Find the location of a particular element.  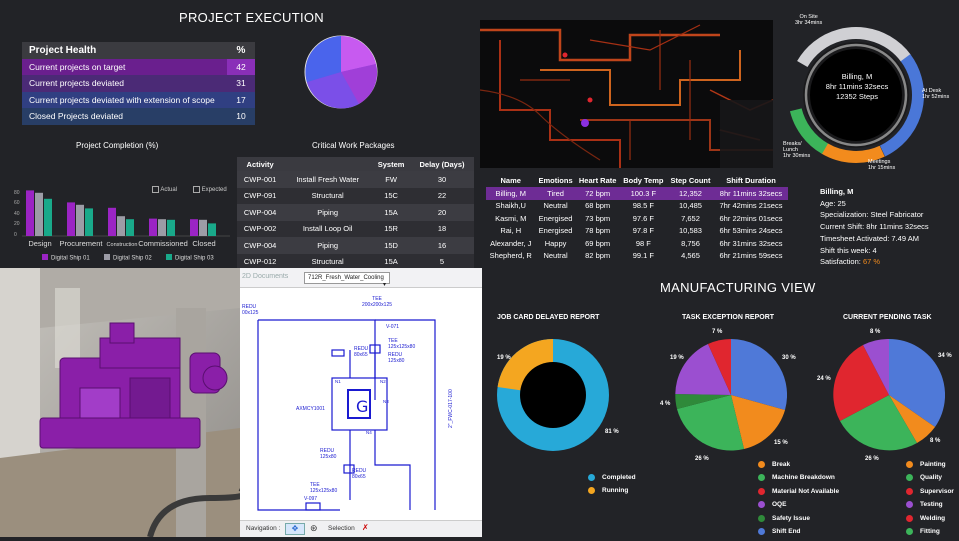

legend-label: Digital Ship 03 is located at coordinates (194, 259).